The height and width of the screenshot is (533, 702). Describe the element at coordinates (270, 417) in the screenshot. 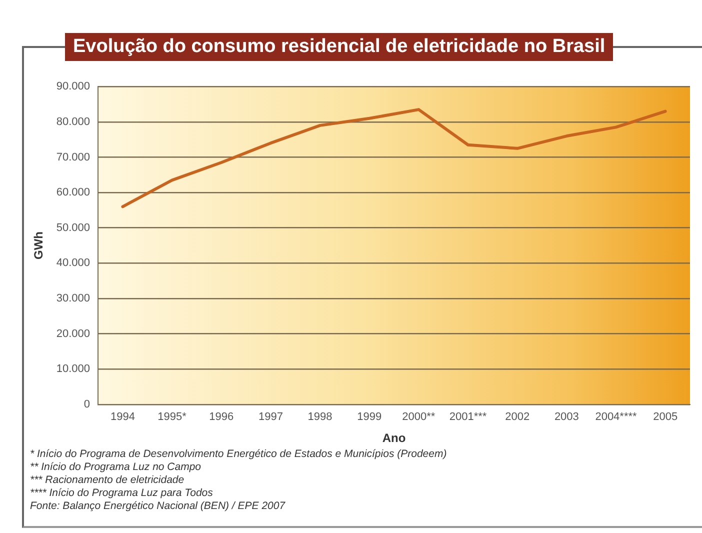

I see `x-tick-label: 1997` at that location.